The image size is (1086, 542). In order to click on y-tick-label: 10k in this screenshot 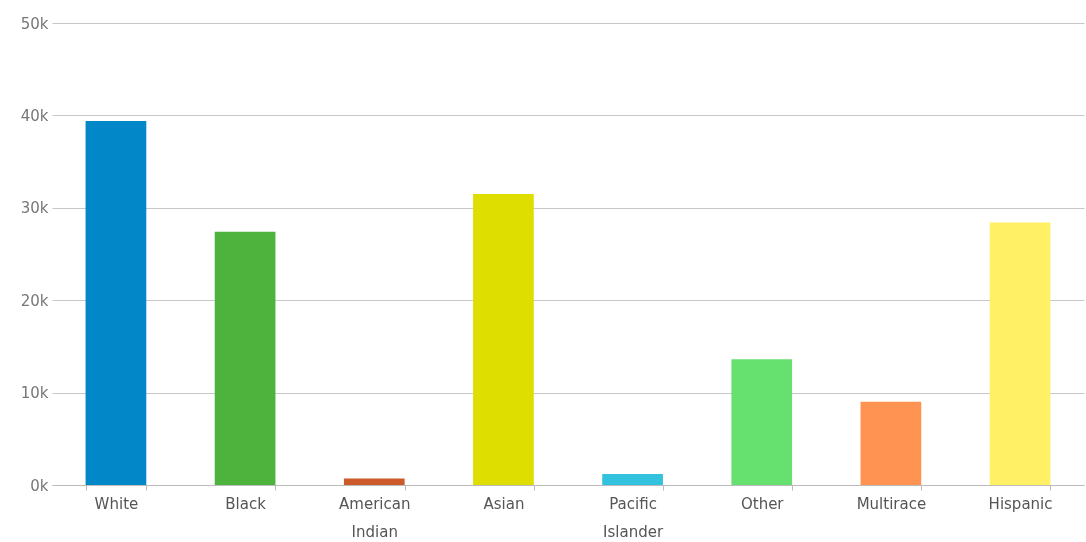, I will do `click(34, 393)`.